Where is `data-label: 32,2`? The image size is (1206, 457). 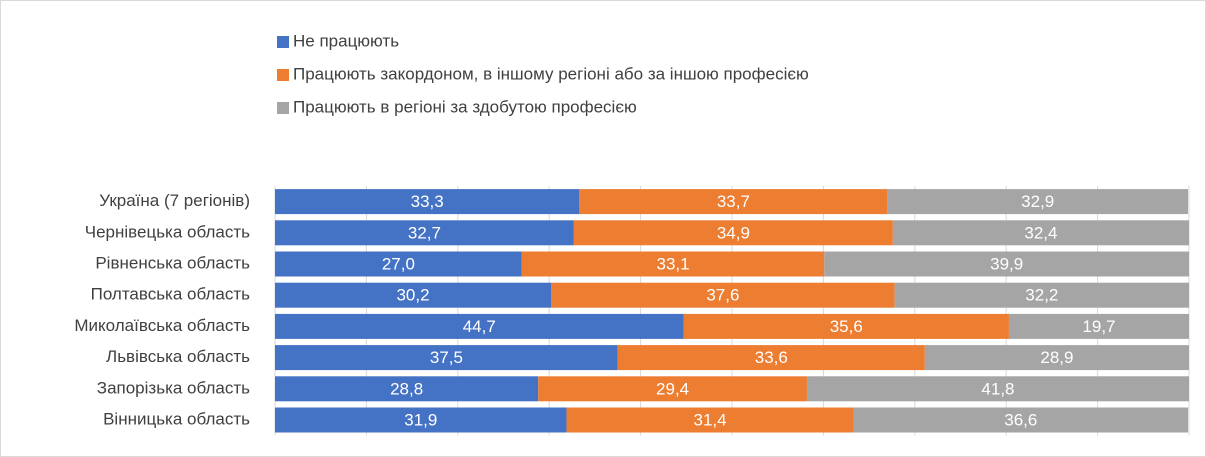
data-label: 32,2 is located at coordinates (1041, 295).